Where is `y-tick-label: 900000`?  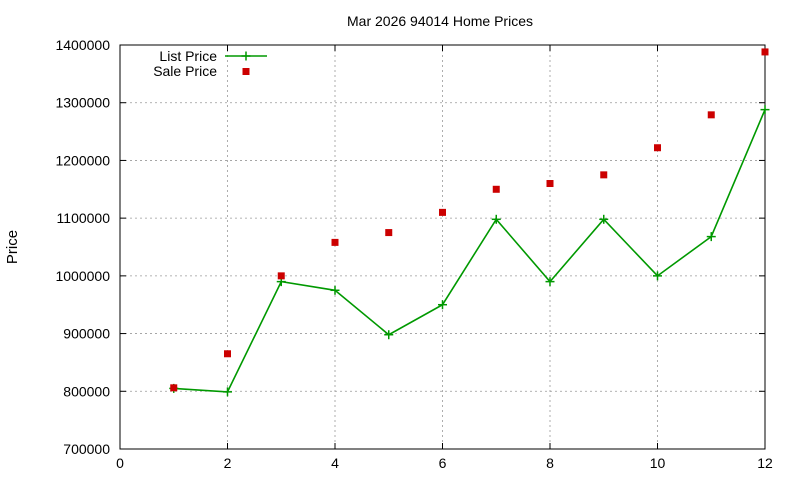 y-tick-label: 900000 is located at coordinates (86, 334).